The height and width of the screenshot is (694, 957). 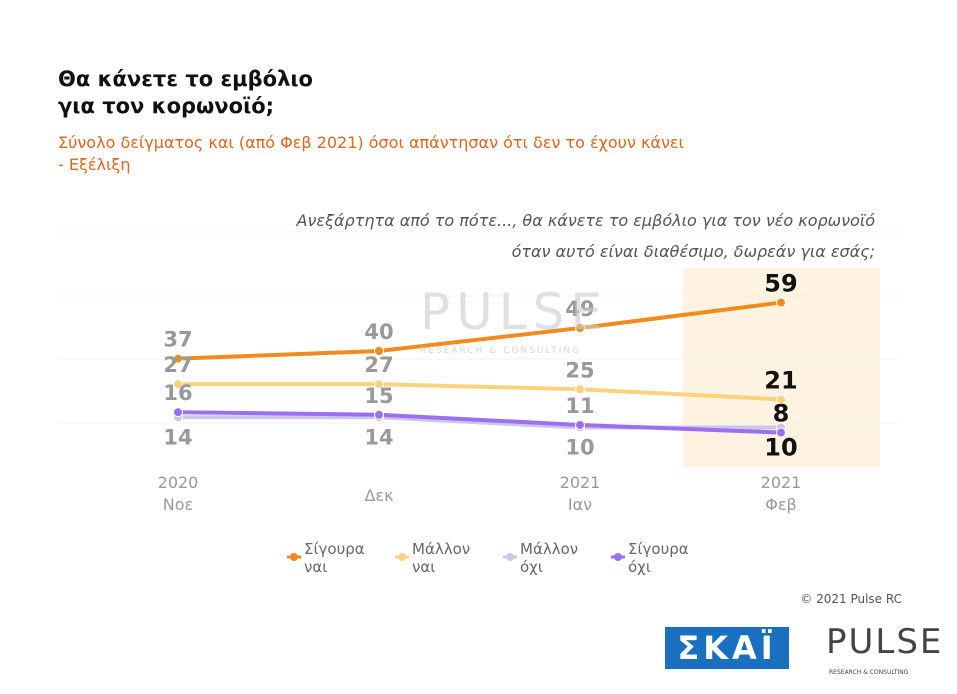 What do you see at coordinates (780, 380) in the screenshot?
I see `data-label: 21` at bounding box center [780, 380].